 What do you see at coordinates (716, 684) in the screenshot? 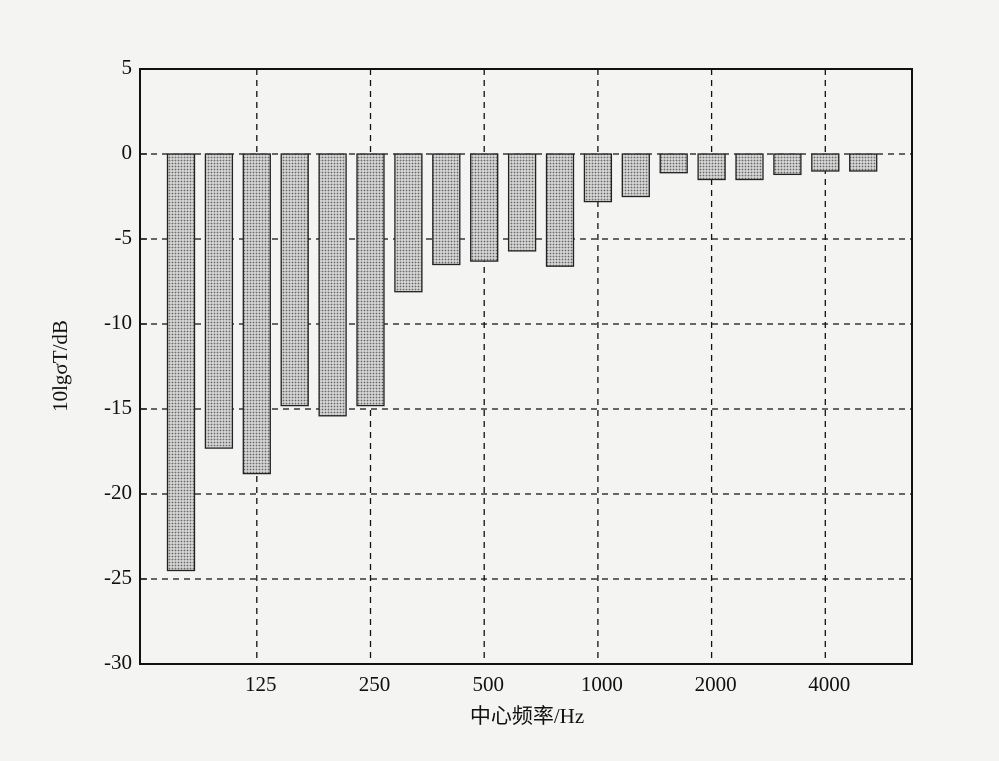
I see `x-tick-label: 2000` at bounding box center [716, 684].